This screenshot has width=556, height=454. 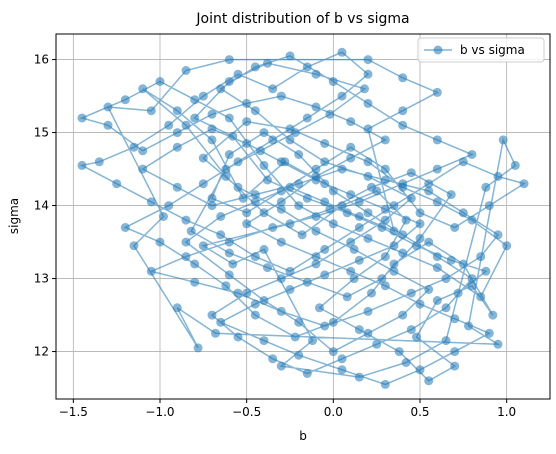 I want to click on y-axis-ticks: 12 13 14 15 16, so click(x=45, y=206).